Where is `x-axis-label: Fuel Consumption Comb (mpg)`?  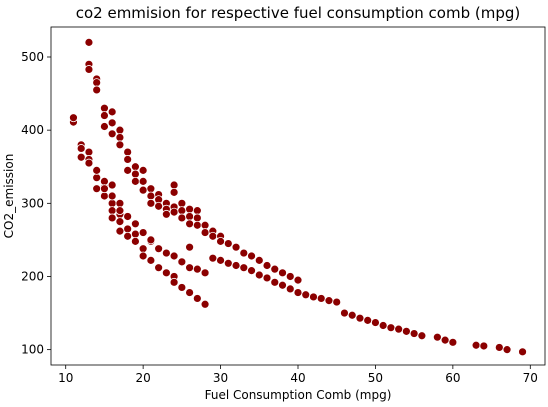 x-axis-label: Fuel Consumption Comb (mpg) is located at coordinates (298, 395).